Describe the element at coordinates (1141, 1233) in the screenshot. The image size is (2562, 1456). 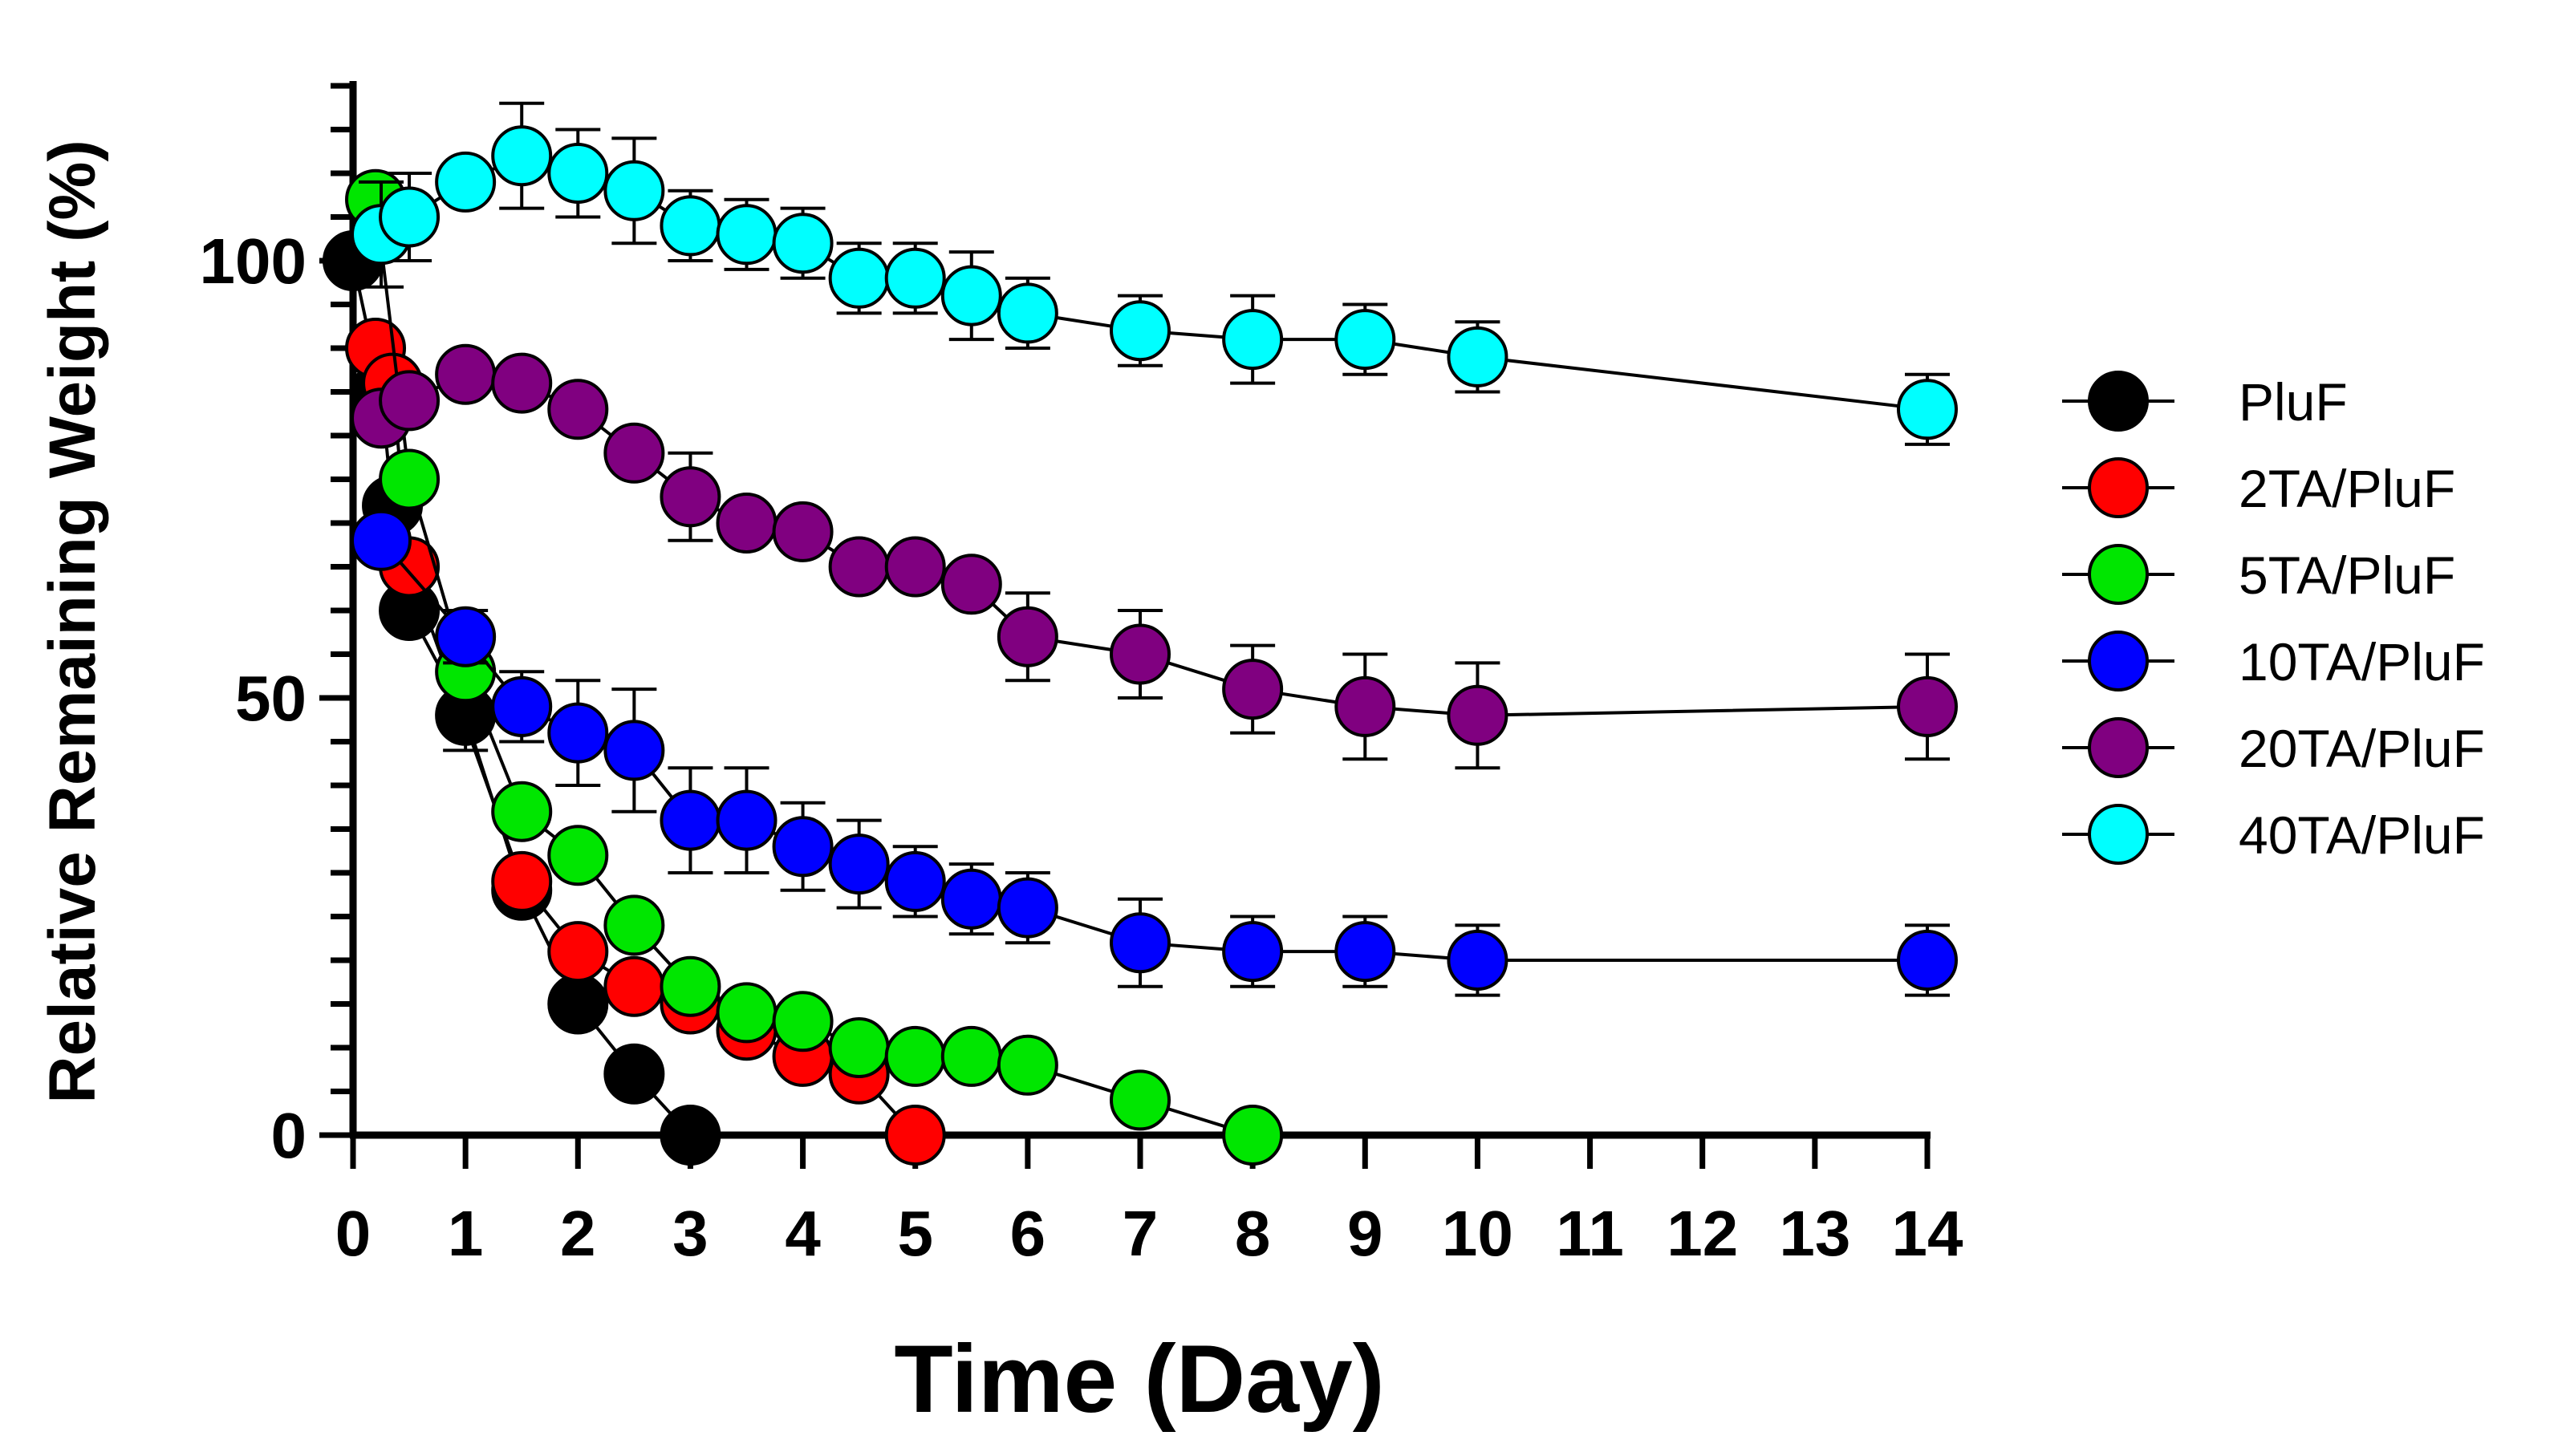
I see `x-tick-label: 7` at that location.